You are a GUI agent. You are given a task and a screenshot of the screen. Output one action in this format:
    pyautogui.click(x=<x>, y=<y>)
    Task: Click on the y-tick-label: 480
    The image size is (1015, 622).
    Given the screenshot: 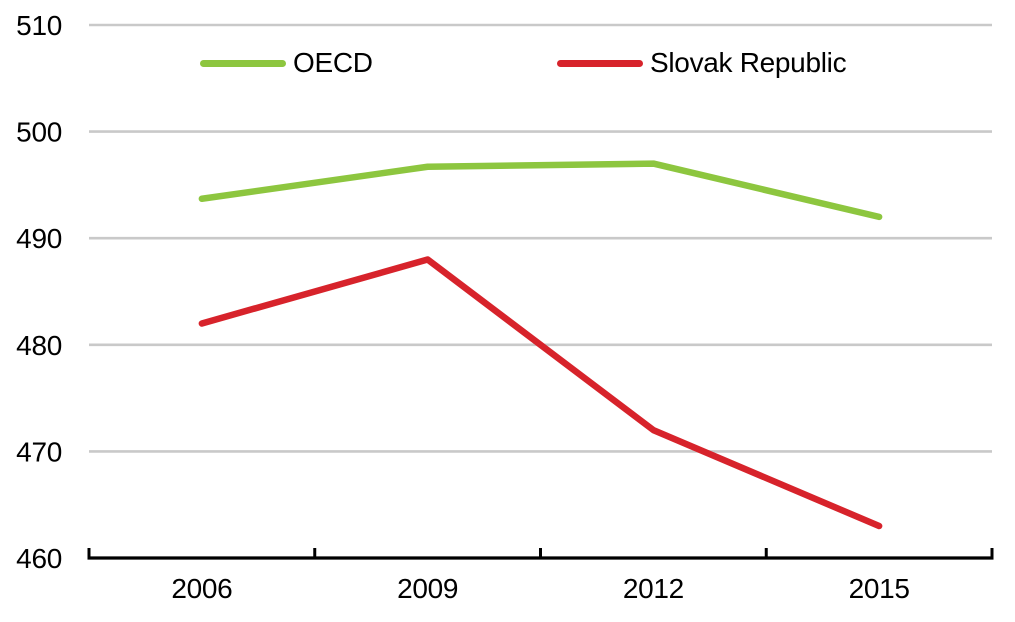 What is the action you would take?
    pyautogui.click(x=39, y=345)
    